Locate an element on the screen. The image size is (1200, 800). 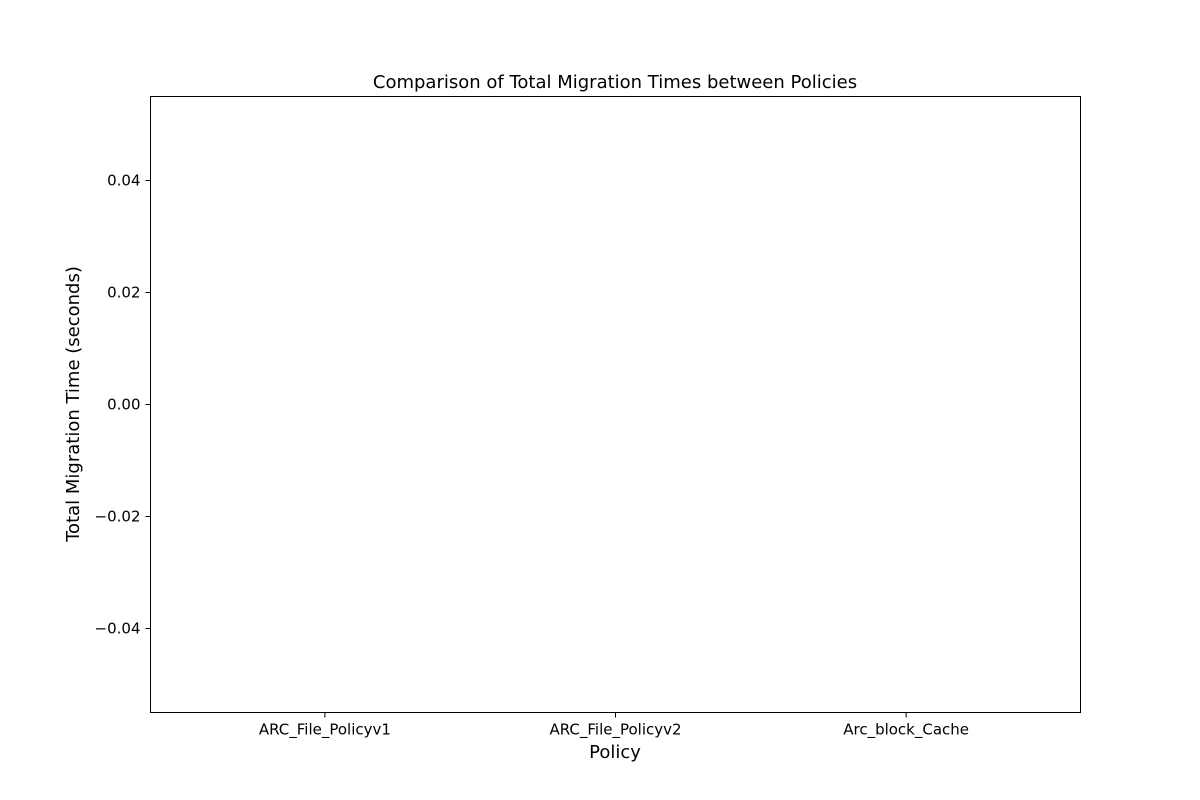
y-tick-label: 0.04 is located at coordinates (123, 181).